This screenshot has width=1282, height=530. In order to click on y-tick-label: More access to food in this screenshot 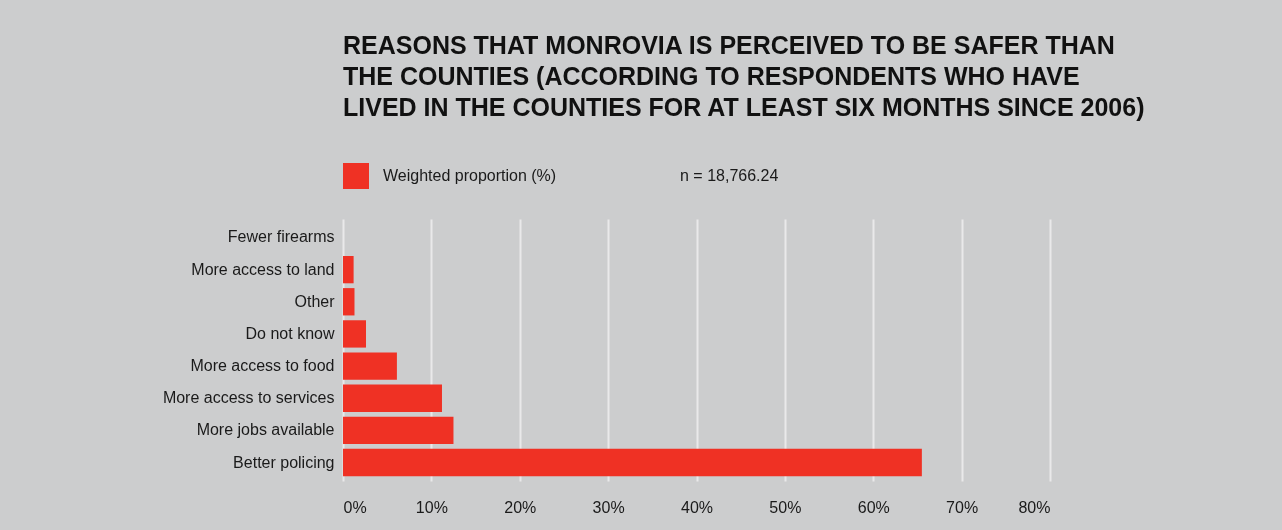, I will do `click(262, 366)`.